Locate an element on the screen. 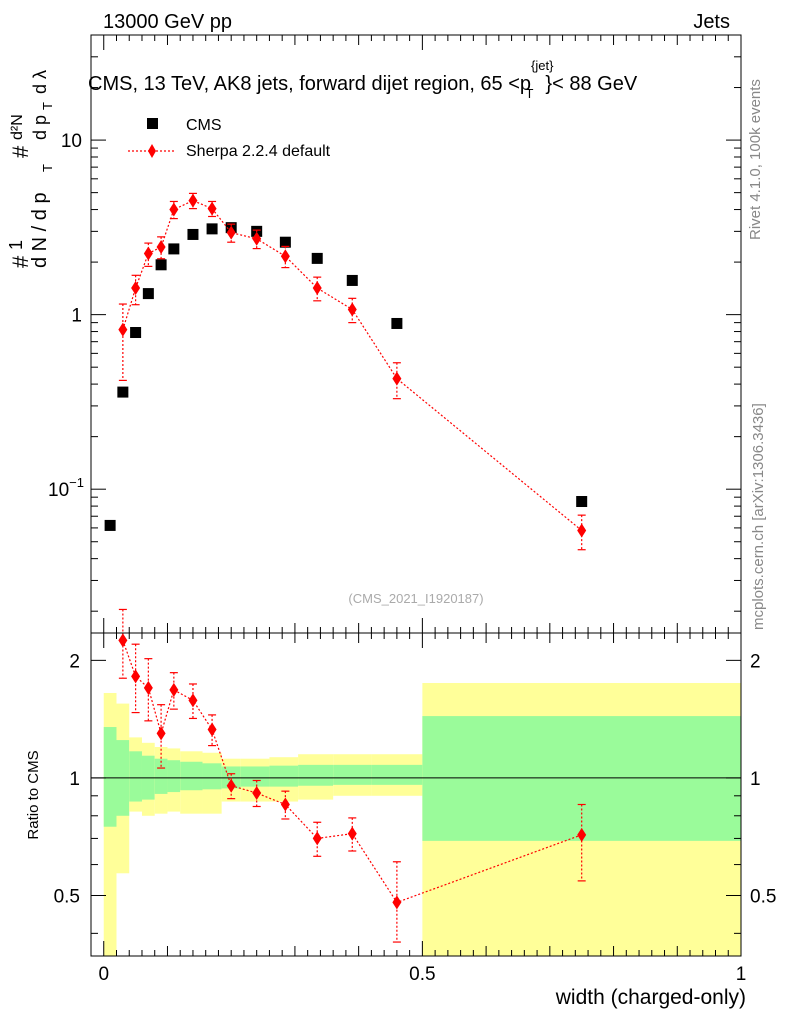 The height and width of the screenshot is (1024, 786). chart-title-b: }< 88 GeV is located at coordinates (591, 84).